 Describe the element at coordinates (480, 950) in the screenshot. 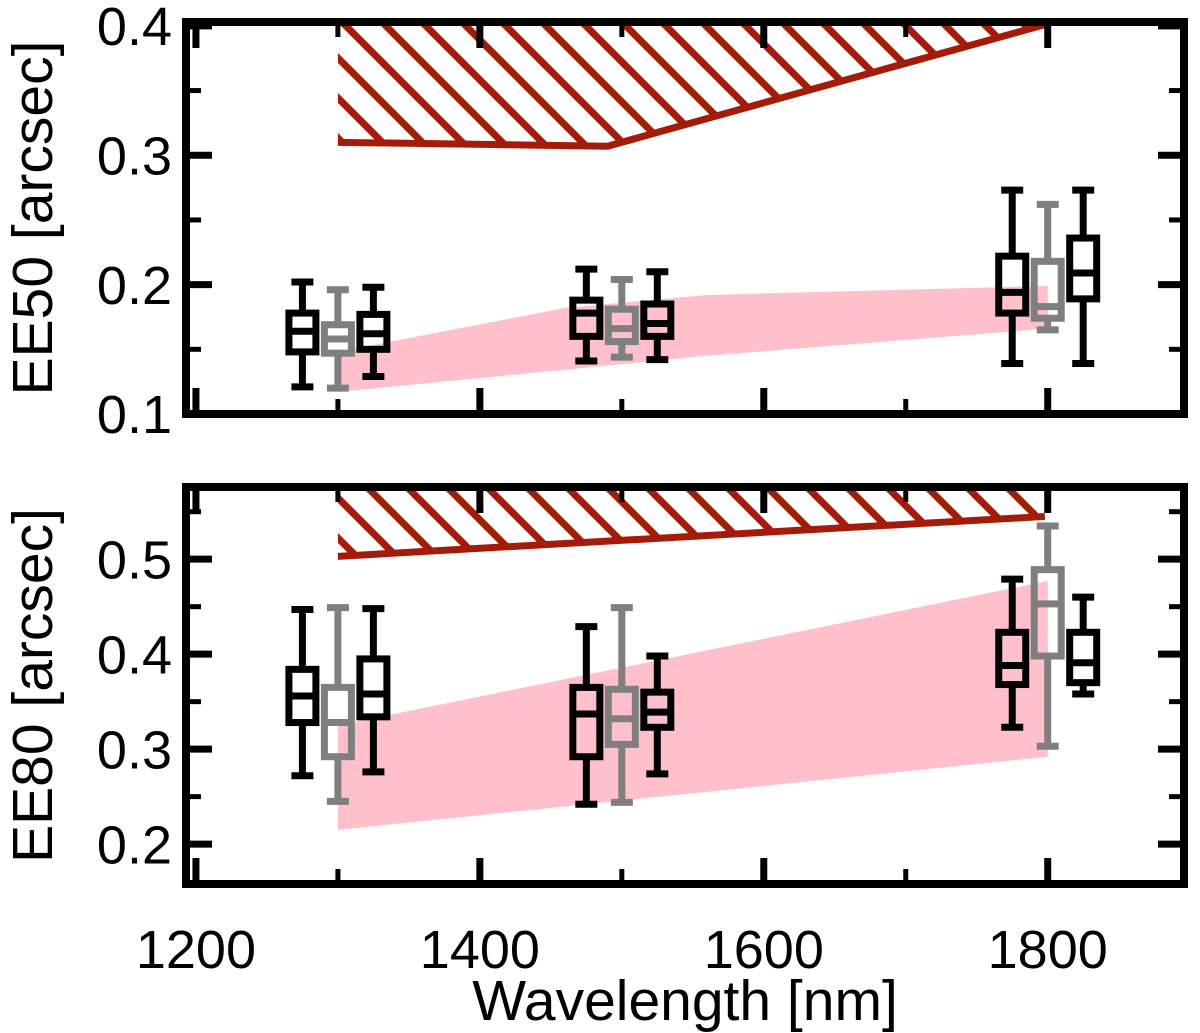

I see `x-tick-label: 1400` at that location.